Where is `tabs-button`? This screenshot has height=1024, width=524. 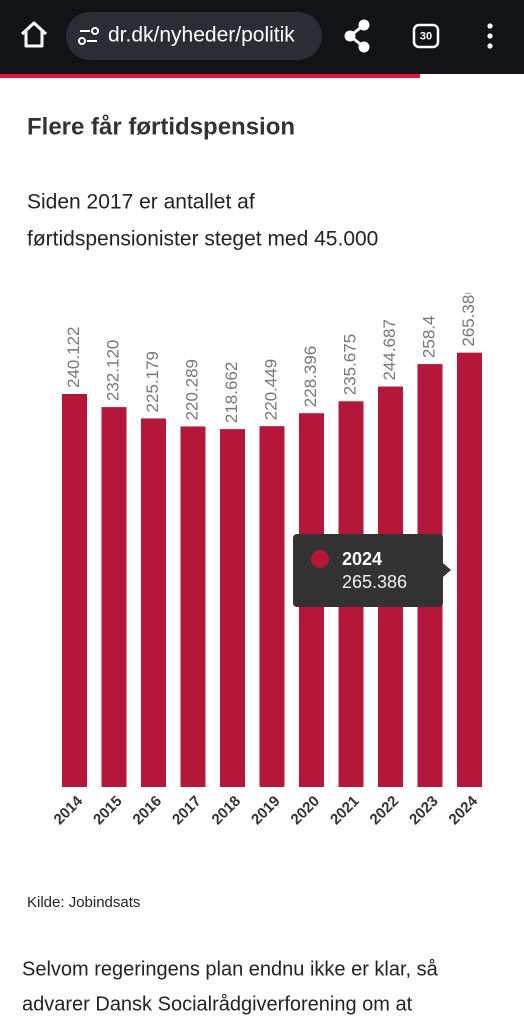
tabs-button is located at coordinates (426, 36).